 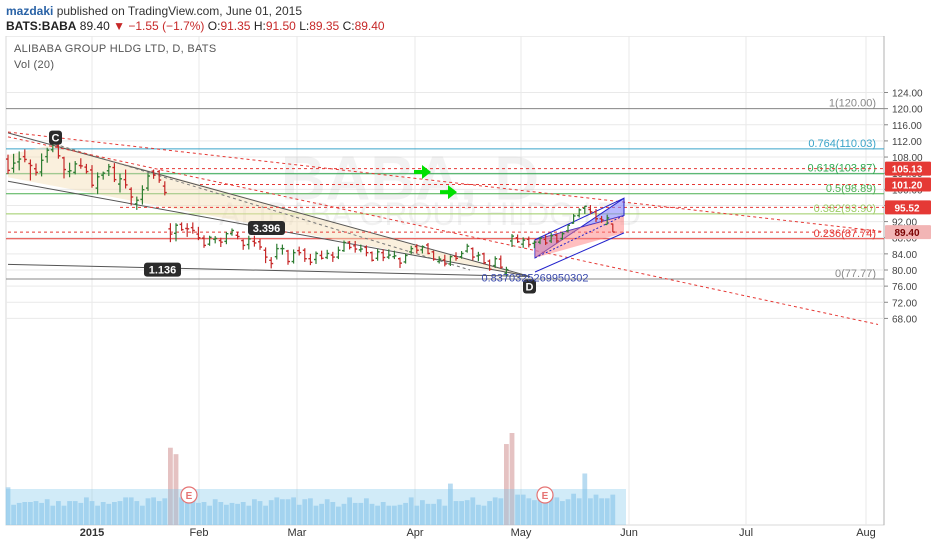 What do you see at coordinates (746, 533) in the screenshot?
I see `x-tick-label: Jul` at bounding box center [746, 533].